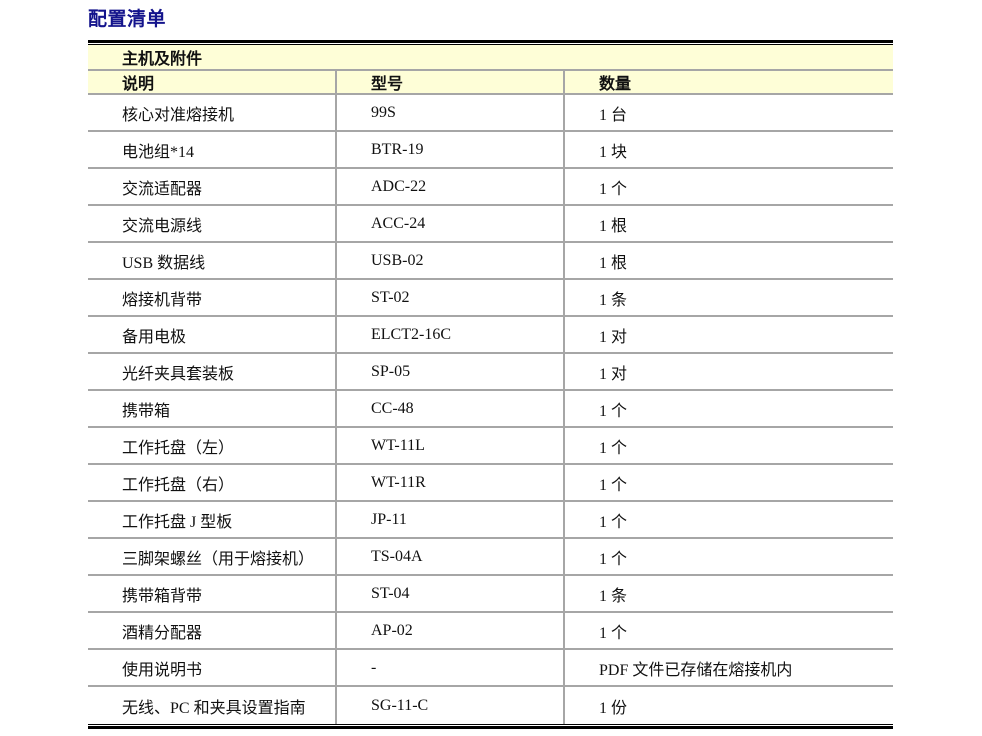 Image resolution: width=982 pixels, height=736 pixels. What do you see at coordinates (162, 596) in the screenshot?
I see `cell-description: 携带箱背带` at bounding box center [162, 596].